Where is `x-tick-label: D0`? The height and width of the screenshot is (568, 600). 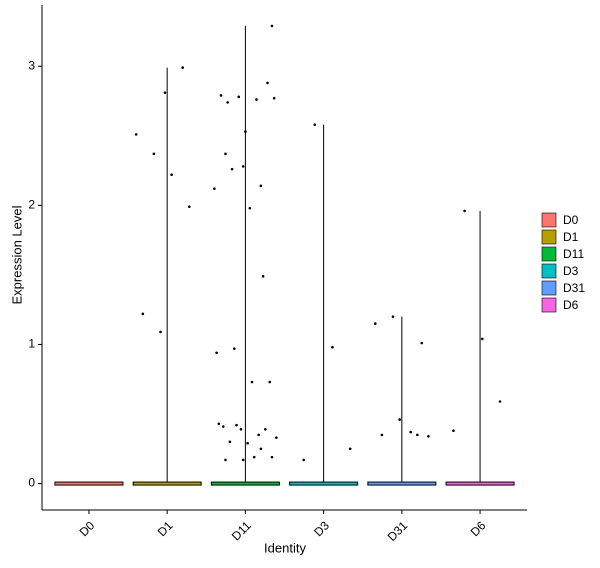 x-tick-label: D0 is located at coordinates (87, 528).